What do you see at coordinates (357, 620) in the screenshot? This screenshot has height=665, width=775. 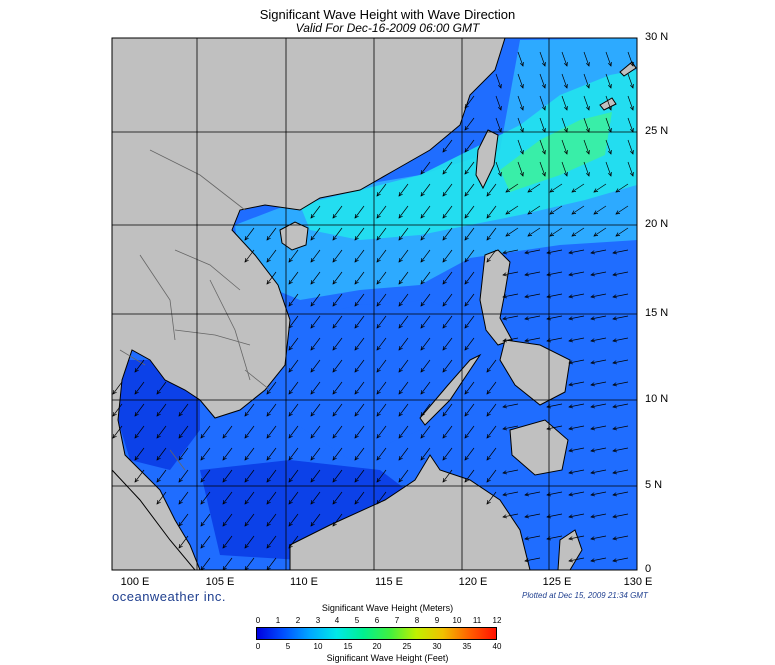 I see `meters-tick: 5` at bounding box center [357, 620].